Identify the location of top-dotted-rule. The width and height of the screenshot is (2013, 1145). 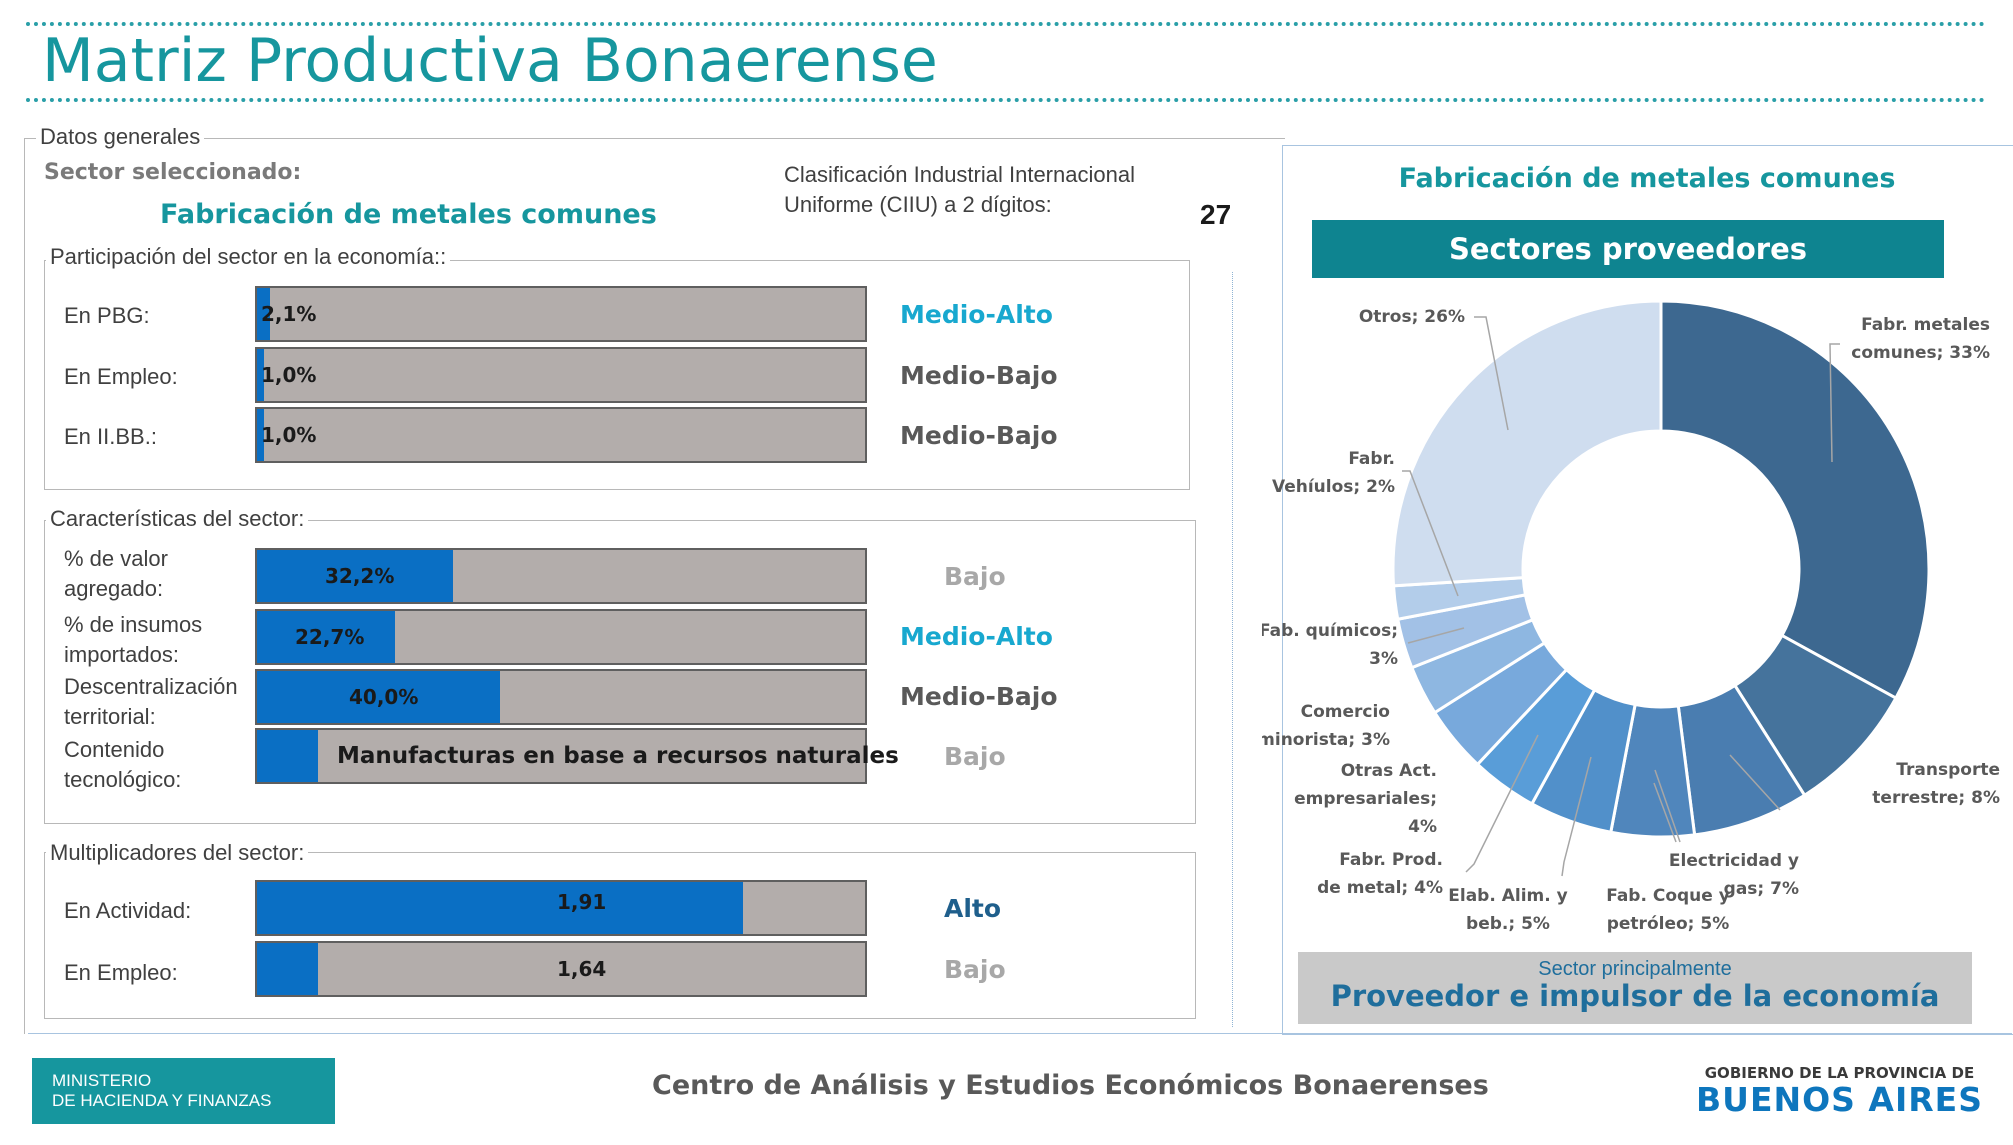
(1006, 24).